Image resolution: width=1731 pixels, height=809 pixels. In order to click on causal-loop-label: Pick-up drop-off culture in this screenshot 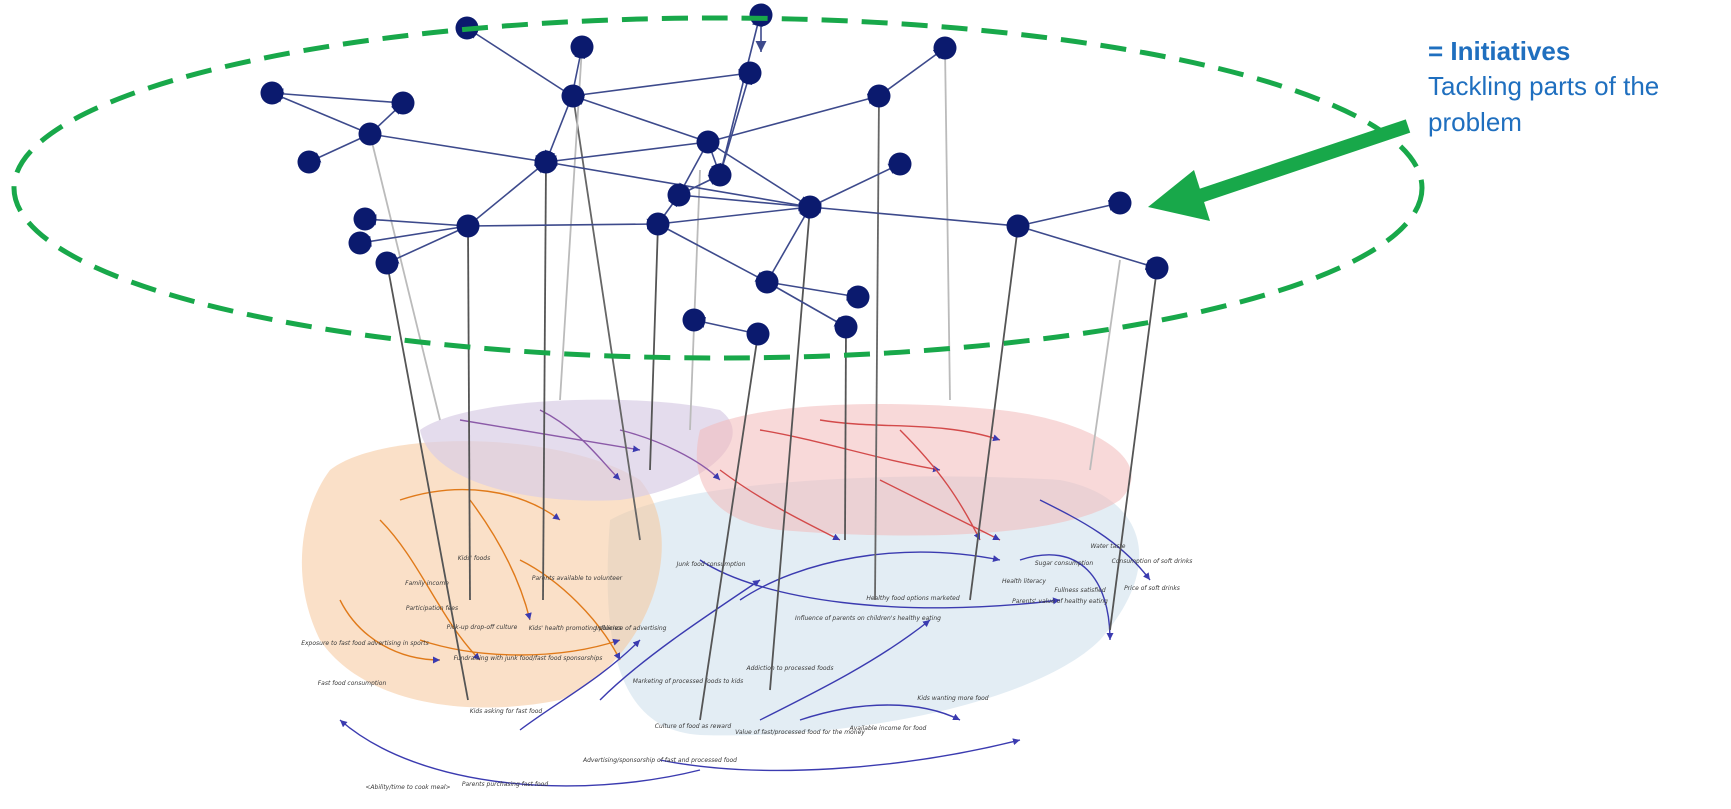, I will do `click(482, 627)`.